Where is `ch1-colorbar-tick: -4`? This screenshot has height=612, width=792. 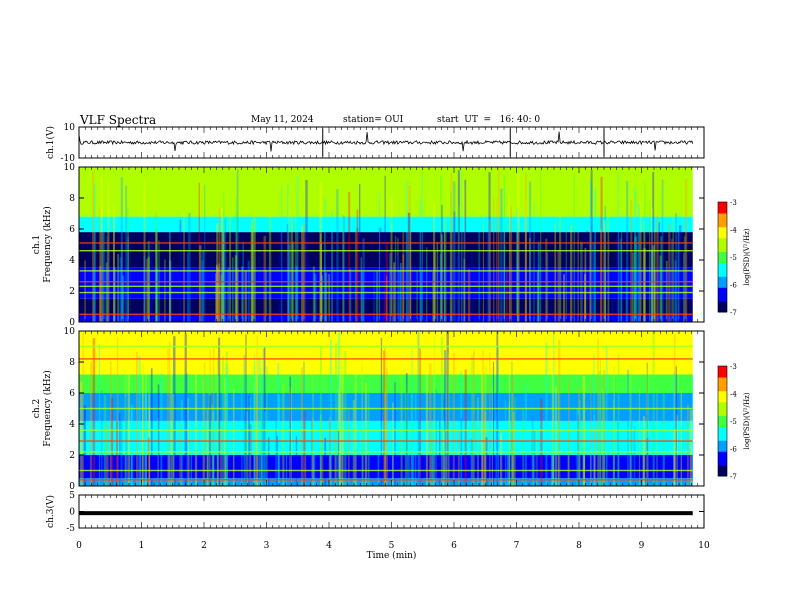 ch1-colorbar-tick: -4 is located at coordinates (733, 231).